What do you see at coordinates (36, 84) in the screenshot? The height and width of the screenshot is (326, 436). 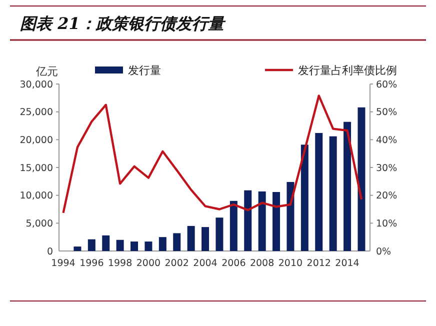 I see `y-tick-label: 30,000` at bounding box center [36, 84].